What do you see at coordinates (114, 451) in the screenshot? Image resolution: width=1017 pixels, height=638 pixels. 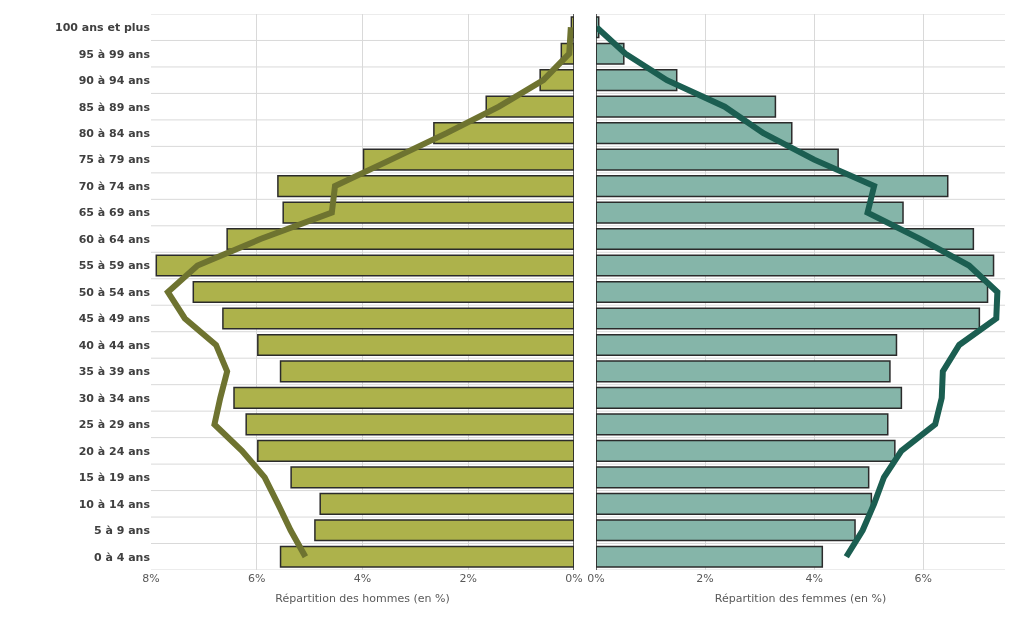 I see `y-tick-label: 20 à 24 ans` at bounding box center [114, 451].